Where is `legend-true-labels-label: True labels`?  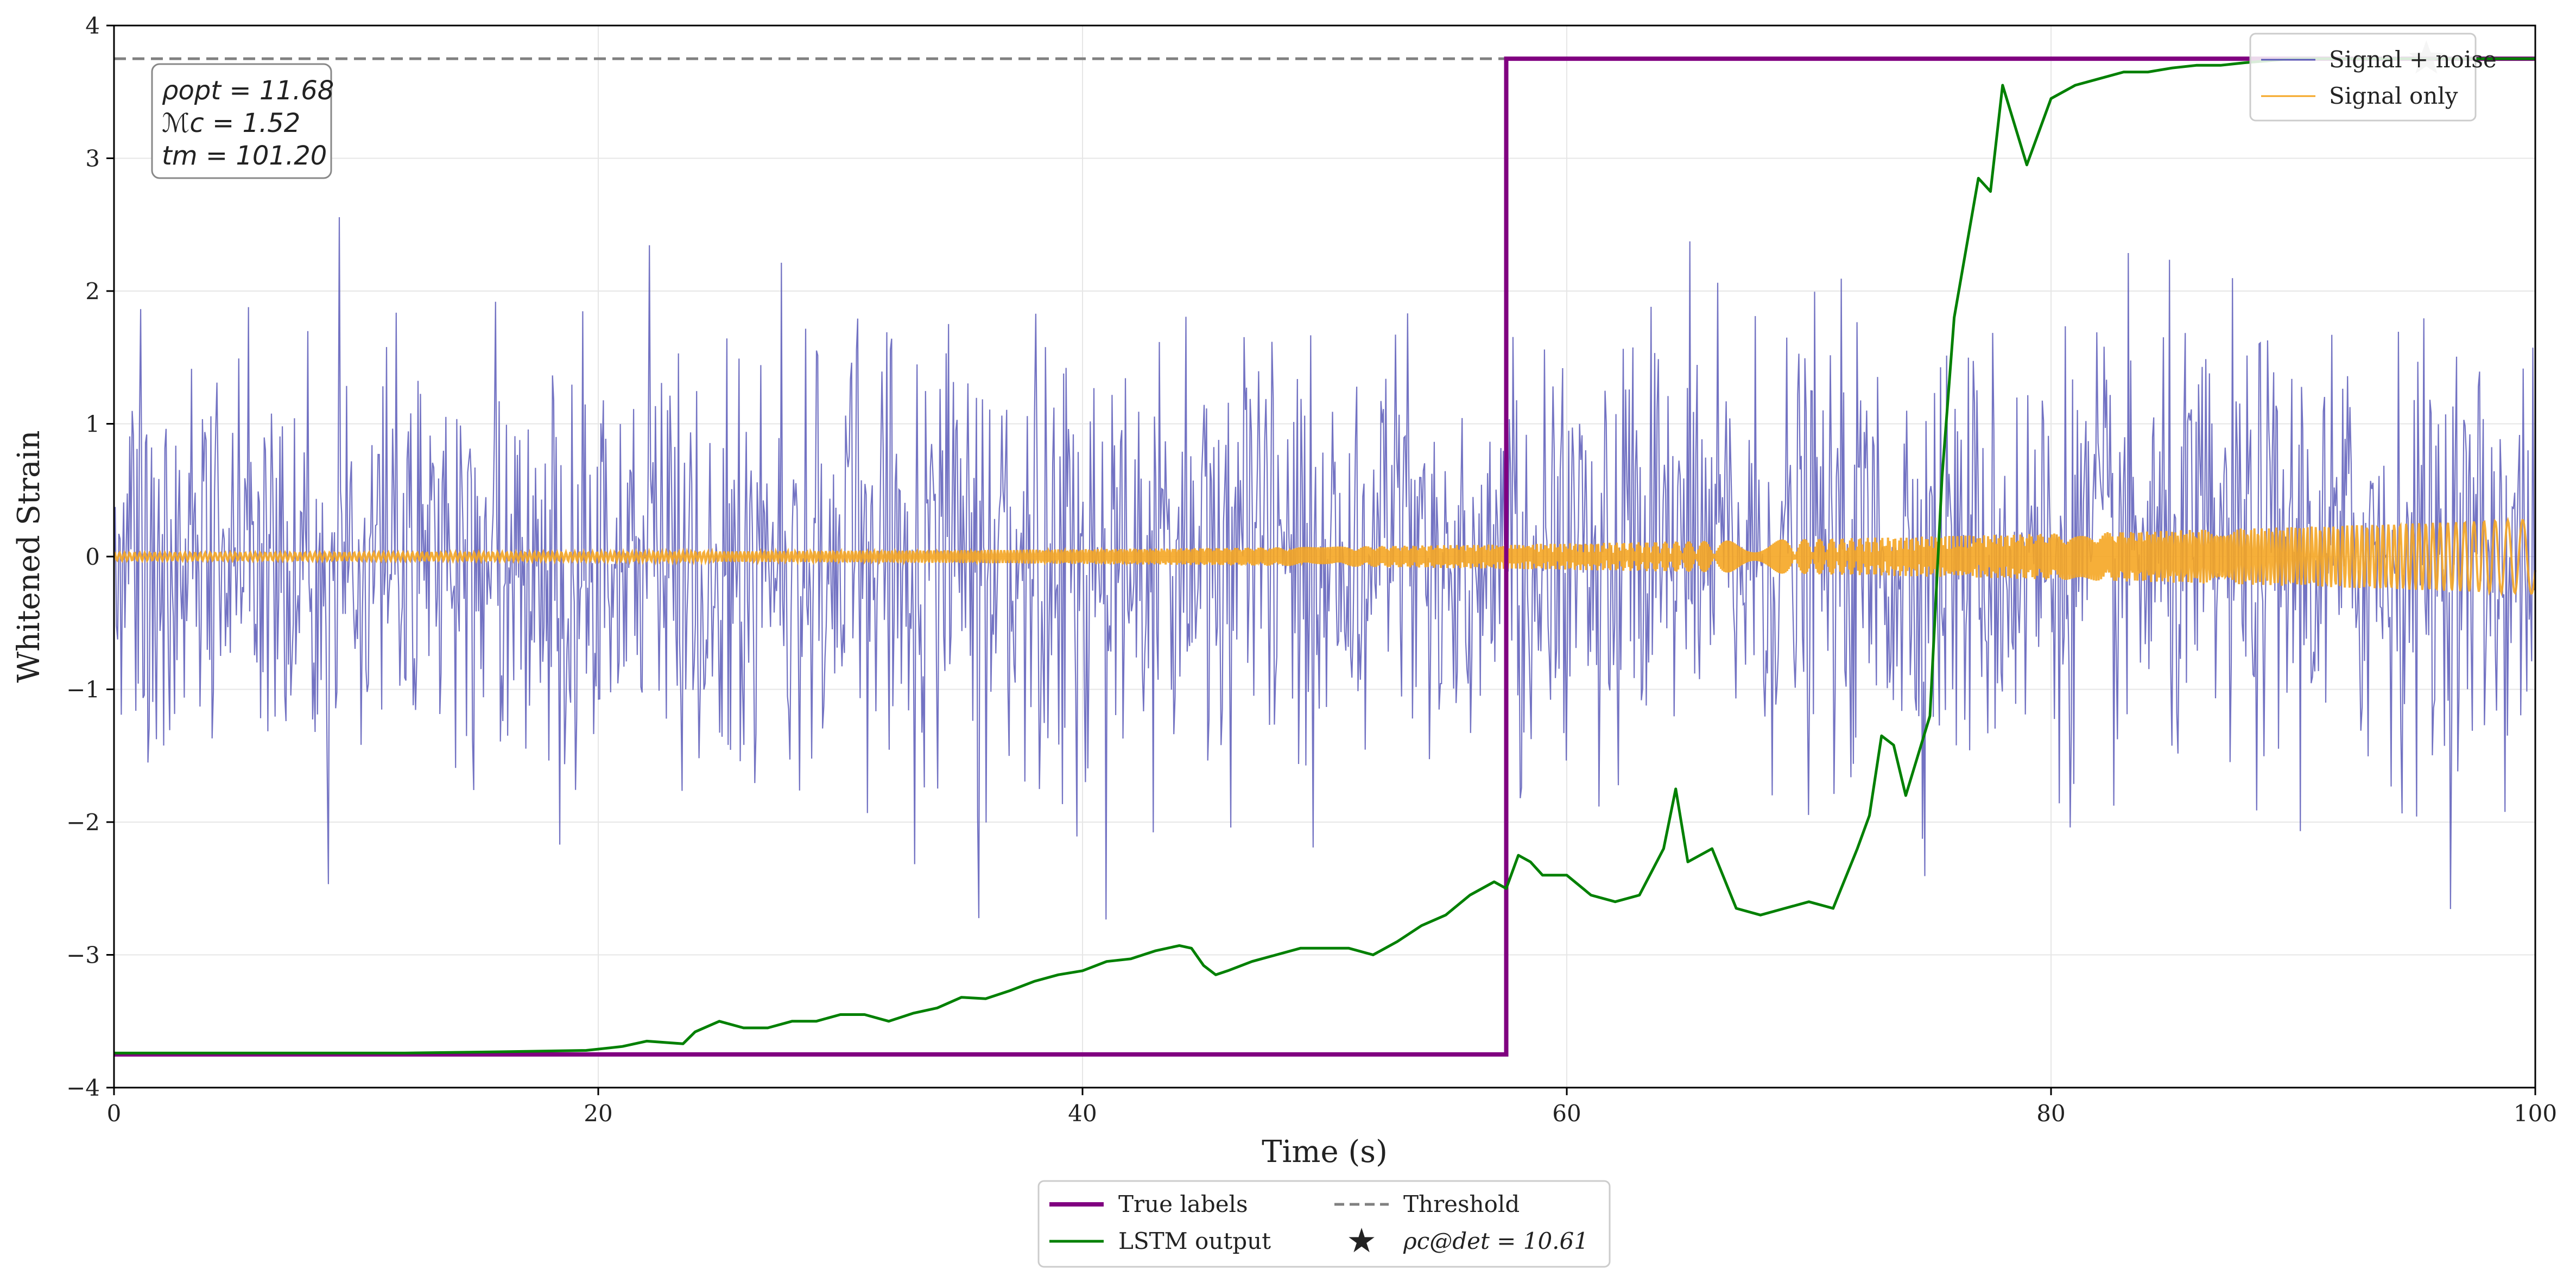 legend-true-labels-label: True labels is located at coordinates (1183, 1204).